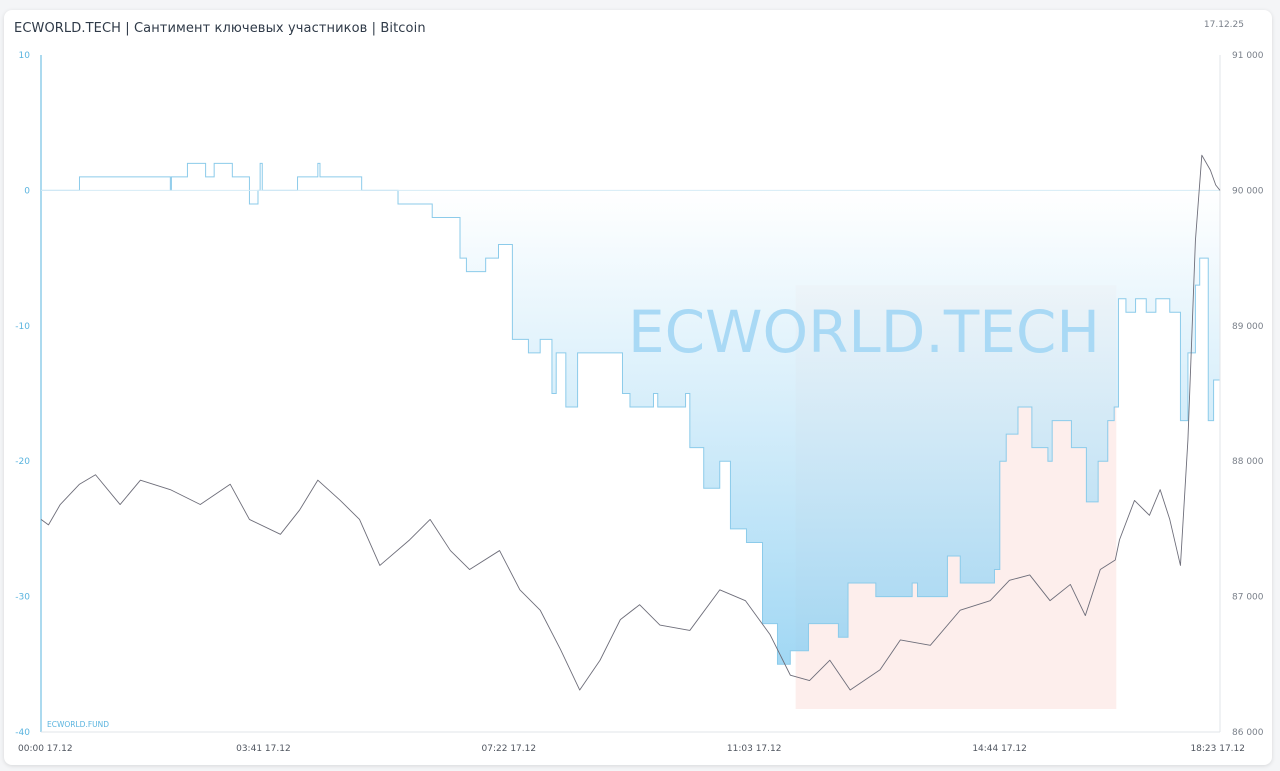  What do you see at coordinates (1248, 733) in the screenshot?
I see `right-tick-label: 86 000` at bounding box center [1248, 733].